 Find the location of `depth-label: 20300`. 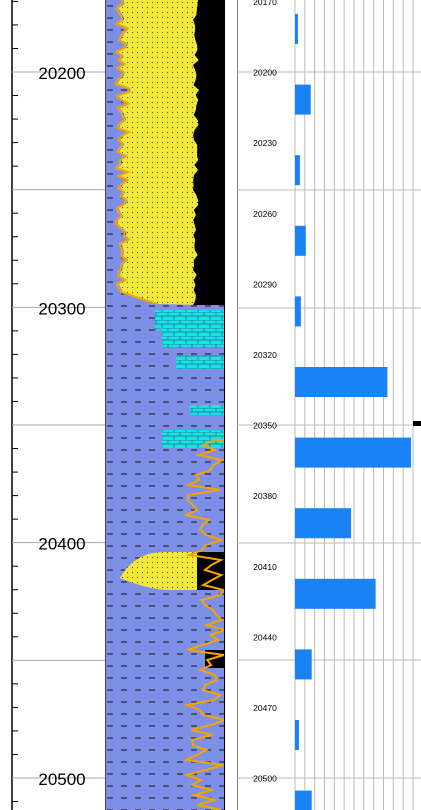

depth-label: 20300 is located at coordinates (61, 308).